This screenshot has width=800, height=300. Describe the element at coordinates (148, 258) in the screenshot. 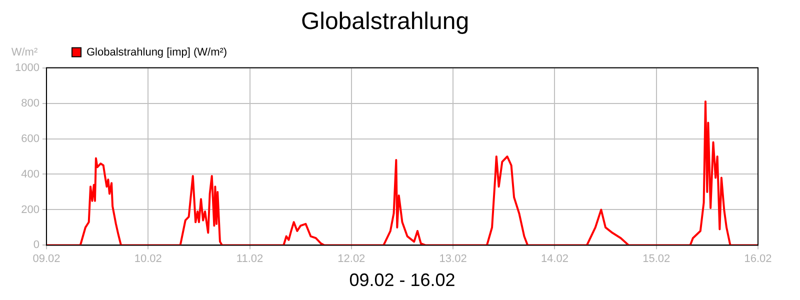

I see `x-tick-label: 10.02` at that location.